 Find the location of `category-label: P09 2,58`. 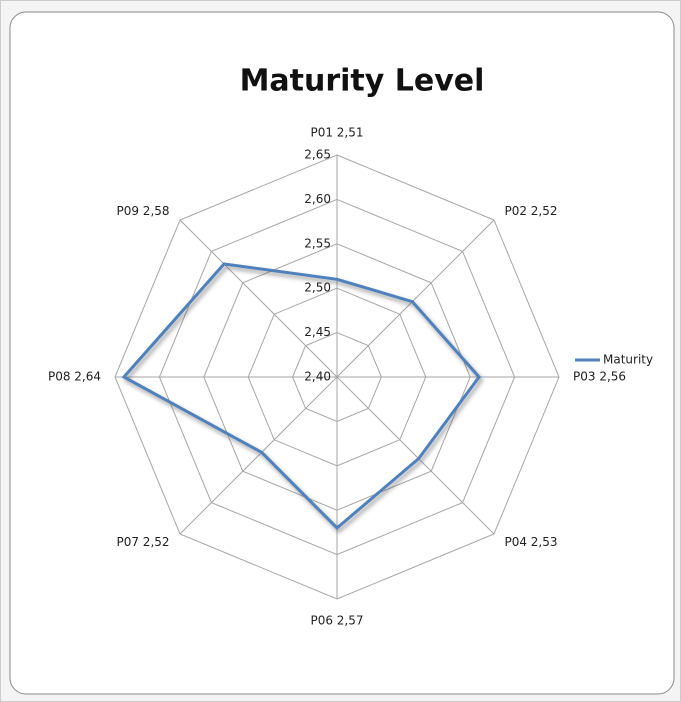

category-label: P09 2,58 is located at coordinates (142, 211).